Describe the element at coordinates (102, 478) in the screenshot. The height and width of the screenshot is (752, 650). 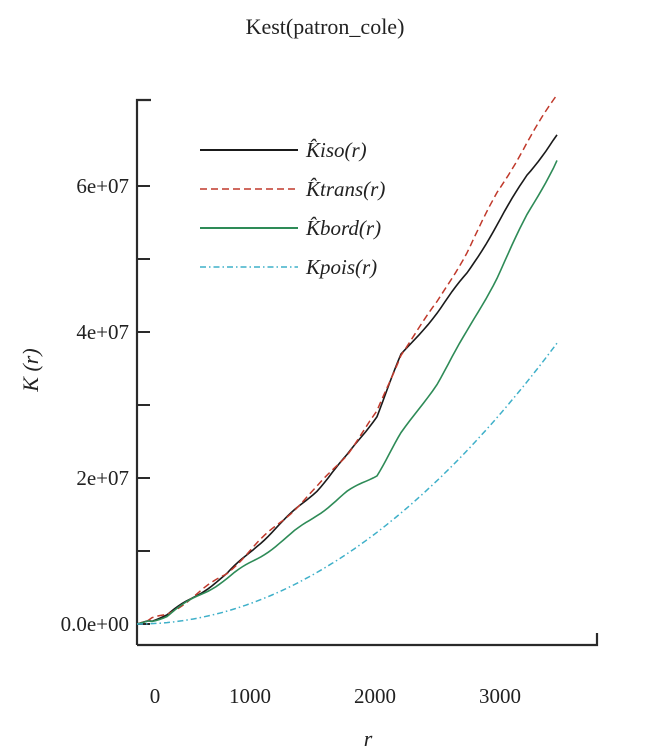
I see `y-tick-label: 2e+07` at that location.